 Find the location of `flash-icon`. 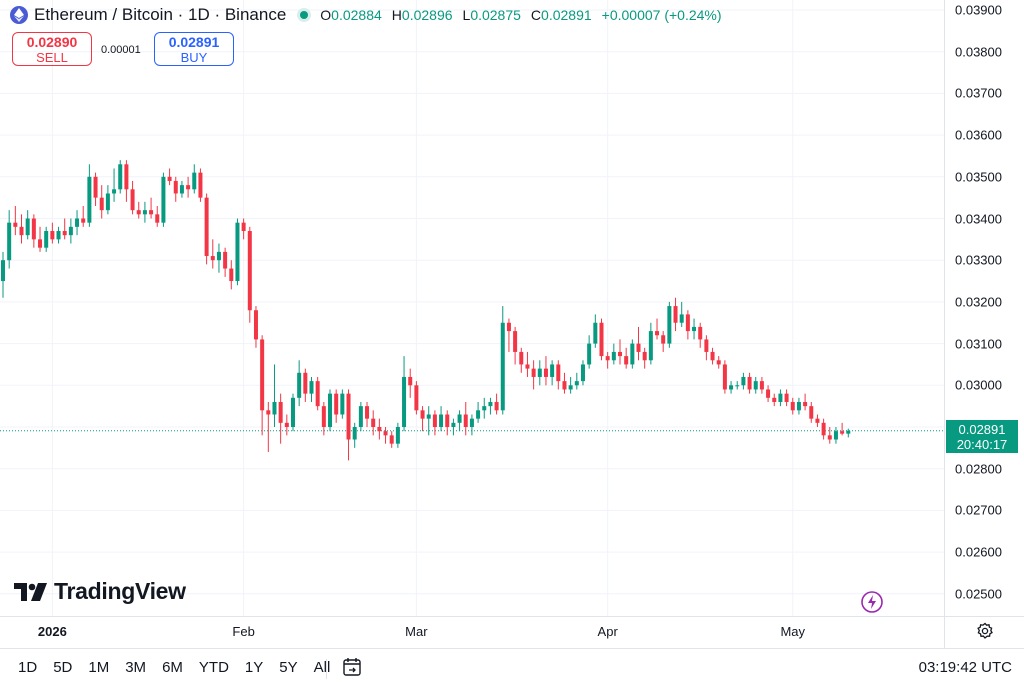

flash-icon is located at coordinates (872, 604).